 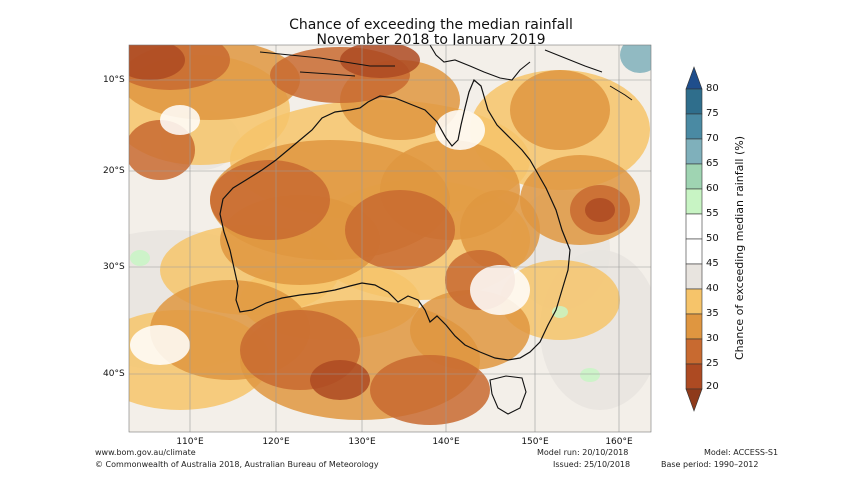 What do you see at coordinates (446, 442) in the screenshot?
I see `longitude-label: 140°E` at bounding box center [446, 442].